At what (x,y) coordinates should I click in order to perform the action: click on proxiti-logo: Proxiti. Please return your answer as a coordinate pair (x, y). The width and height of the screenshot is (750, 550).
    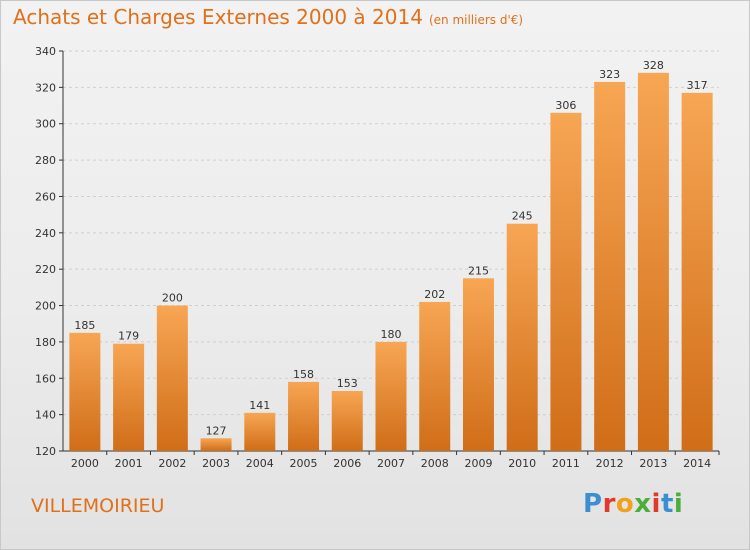
    Looking at the image, I should click on (633, 504).